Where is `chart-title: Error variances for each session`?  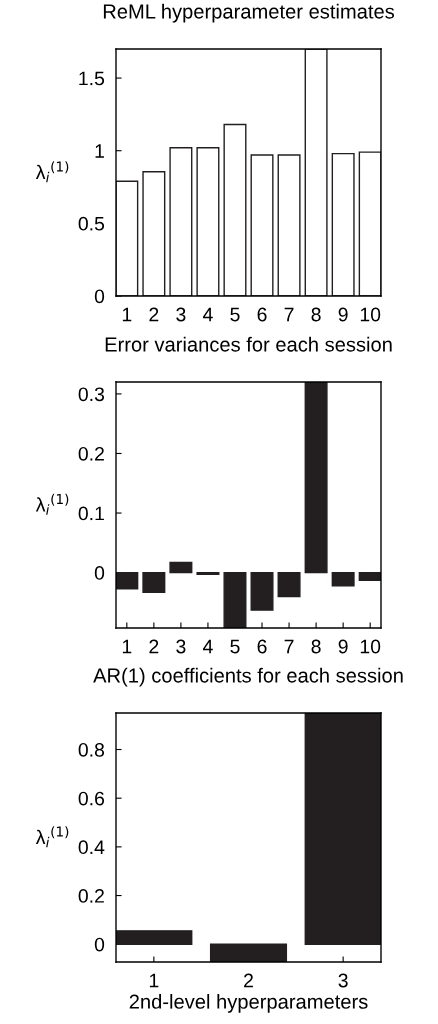 chart-title: Error variances for each session is located at coordinates (248, 344).